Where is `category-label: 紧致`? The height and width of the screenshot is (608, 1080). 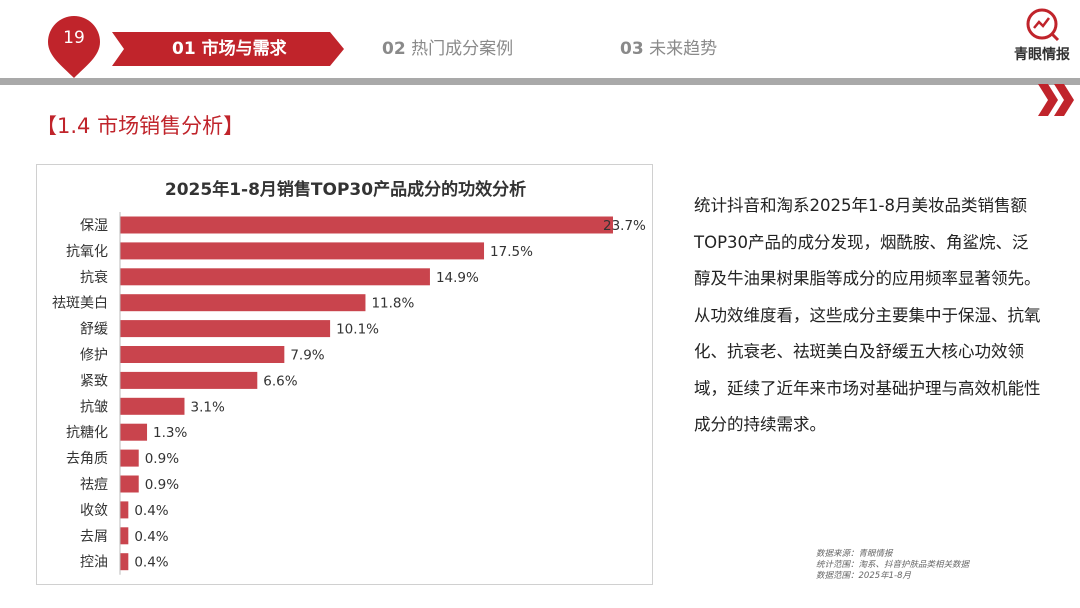
category-label: 紧致 is located at coordinates (94, 381).